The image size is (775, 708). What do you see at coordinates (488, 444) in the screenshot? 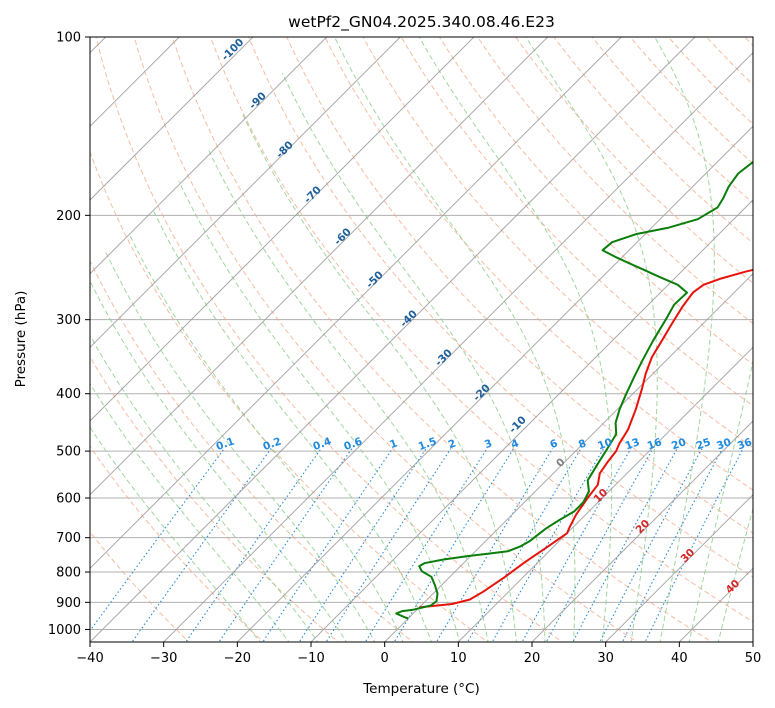
I see `mixing-ratio-label: 3` at bounding box center [488, 444].